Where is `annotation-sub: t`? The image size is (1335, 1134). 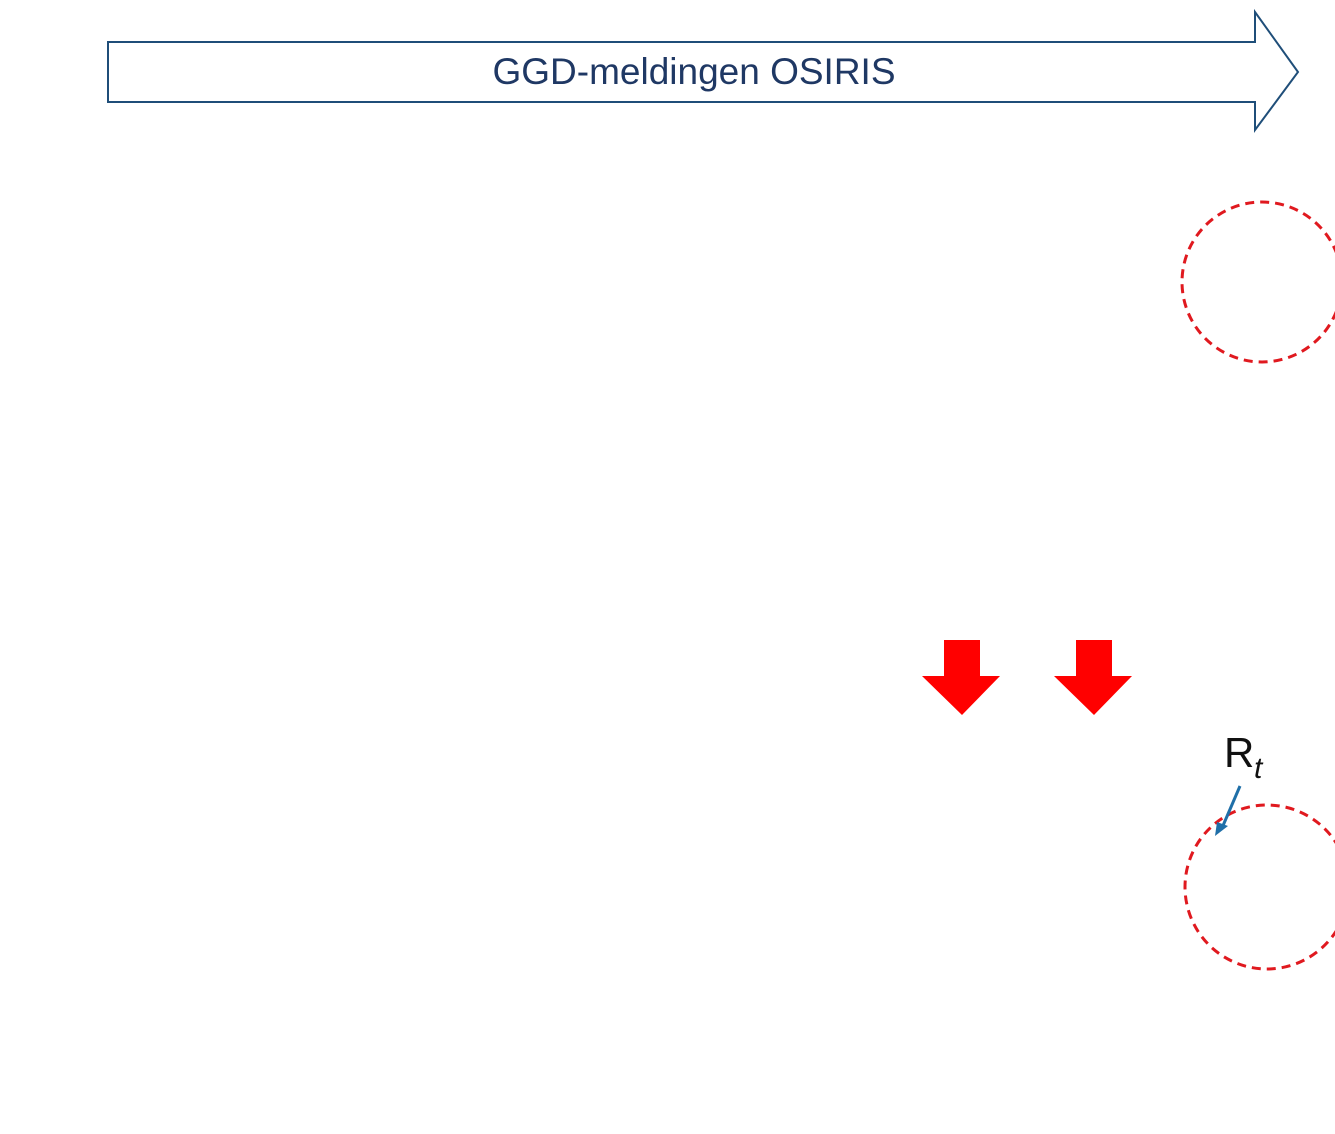 annotation-sub: t is located at coordinates (1259, 768).